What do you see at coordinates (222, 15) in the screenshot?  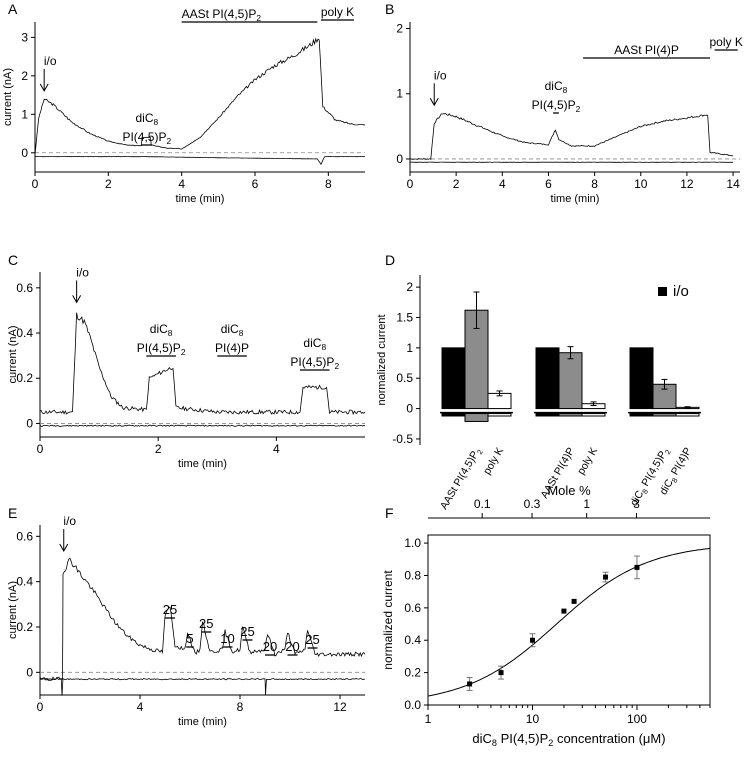 I see `annotation-label: AASt PI(4,5)P2​` at bounding box center [222, 15].